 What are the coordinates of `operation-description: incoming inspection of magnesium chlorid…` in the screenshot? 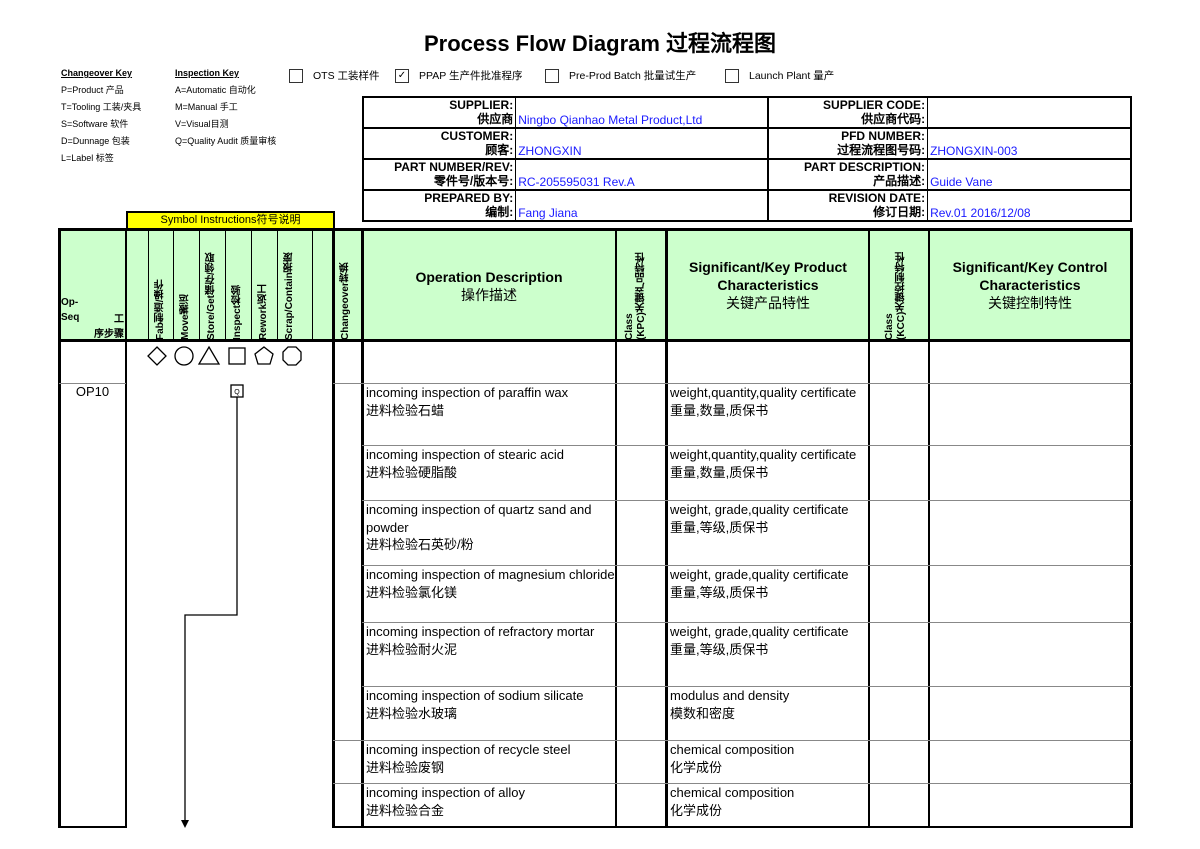 It's located at (490, 574).